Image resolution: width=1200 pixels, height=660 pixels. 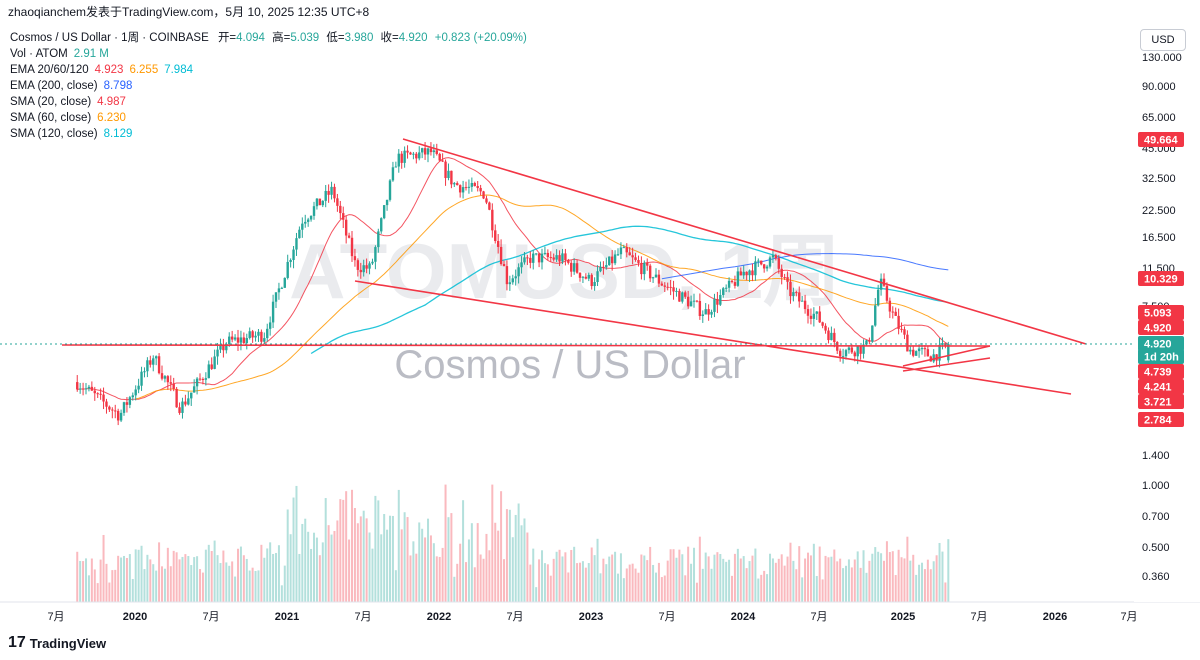 What do you see at coordinates (268, 118) in the screenshot?
I see `legend-indicator-row: SMA (60, close) 6.230` at bounding box center [268, 118].